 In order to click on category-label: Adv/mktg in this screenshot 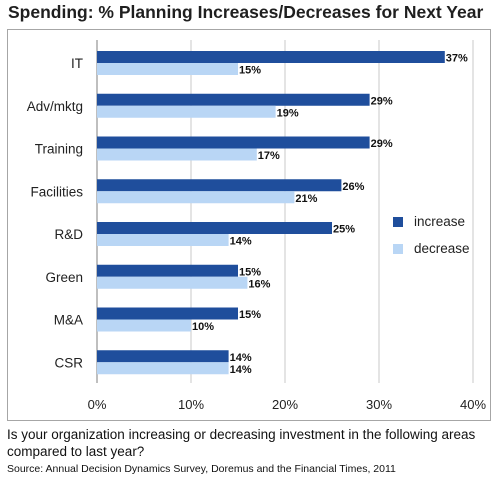, I will do `click(55, 106)`.